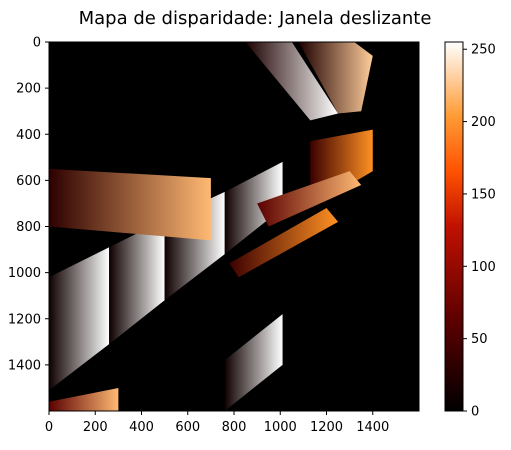  Describe the element at coordinates (24, 365) in the screenshot. I see `y-tick-label: 1400` at that location.